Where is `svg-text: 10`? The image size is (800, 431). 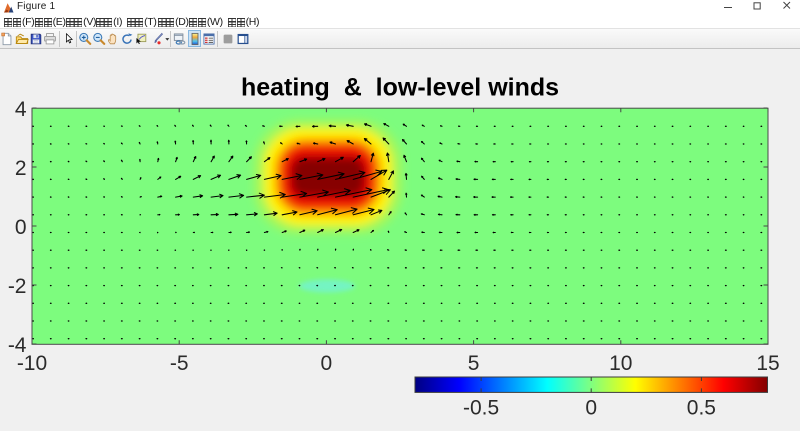
svg-text: 10 is located at coordinates (620, 363).